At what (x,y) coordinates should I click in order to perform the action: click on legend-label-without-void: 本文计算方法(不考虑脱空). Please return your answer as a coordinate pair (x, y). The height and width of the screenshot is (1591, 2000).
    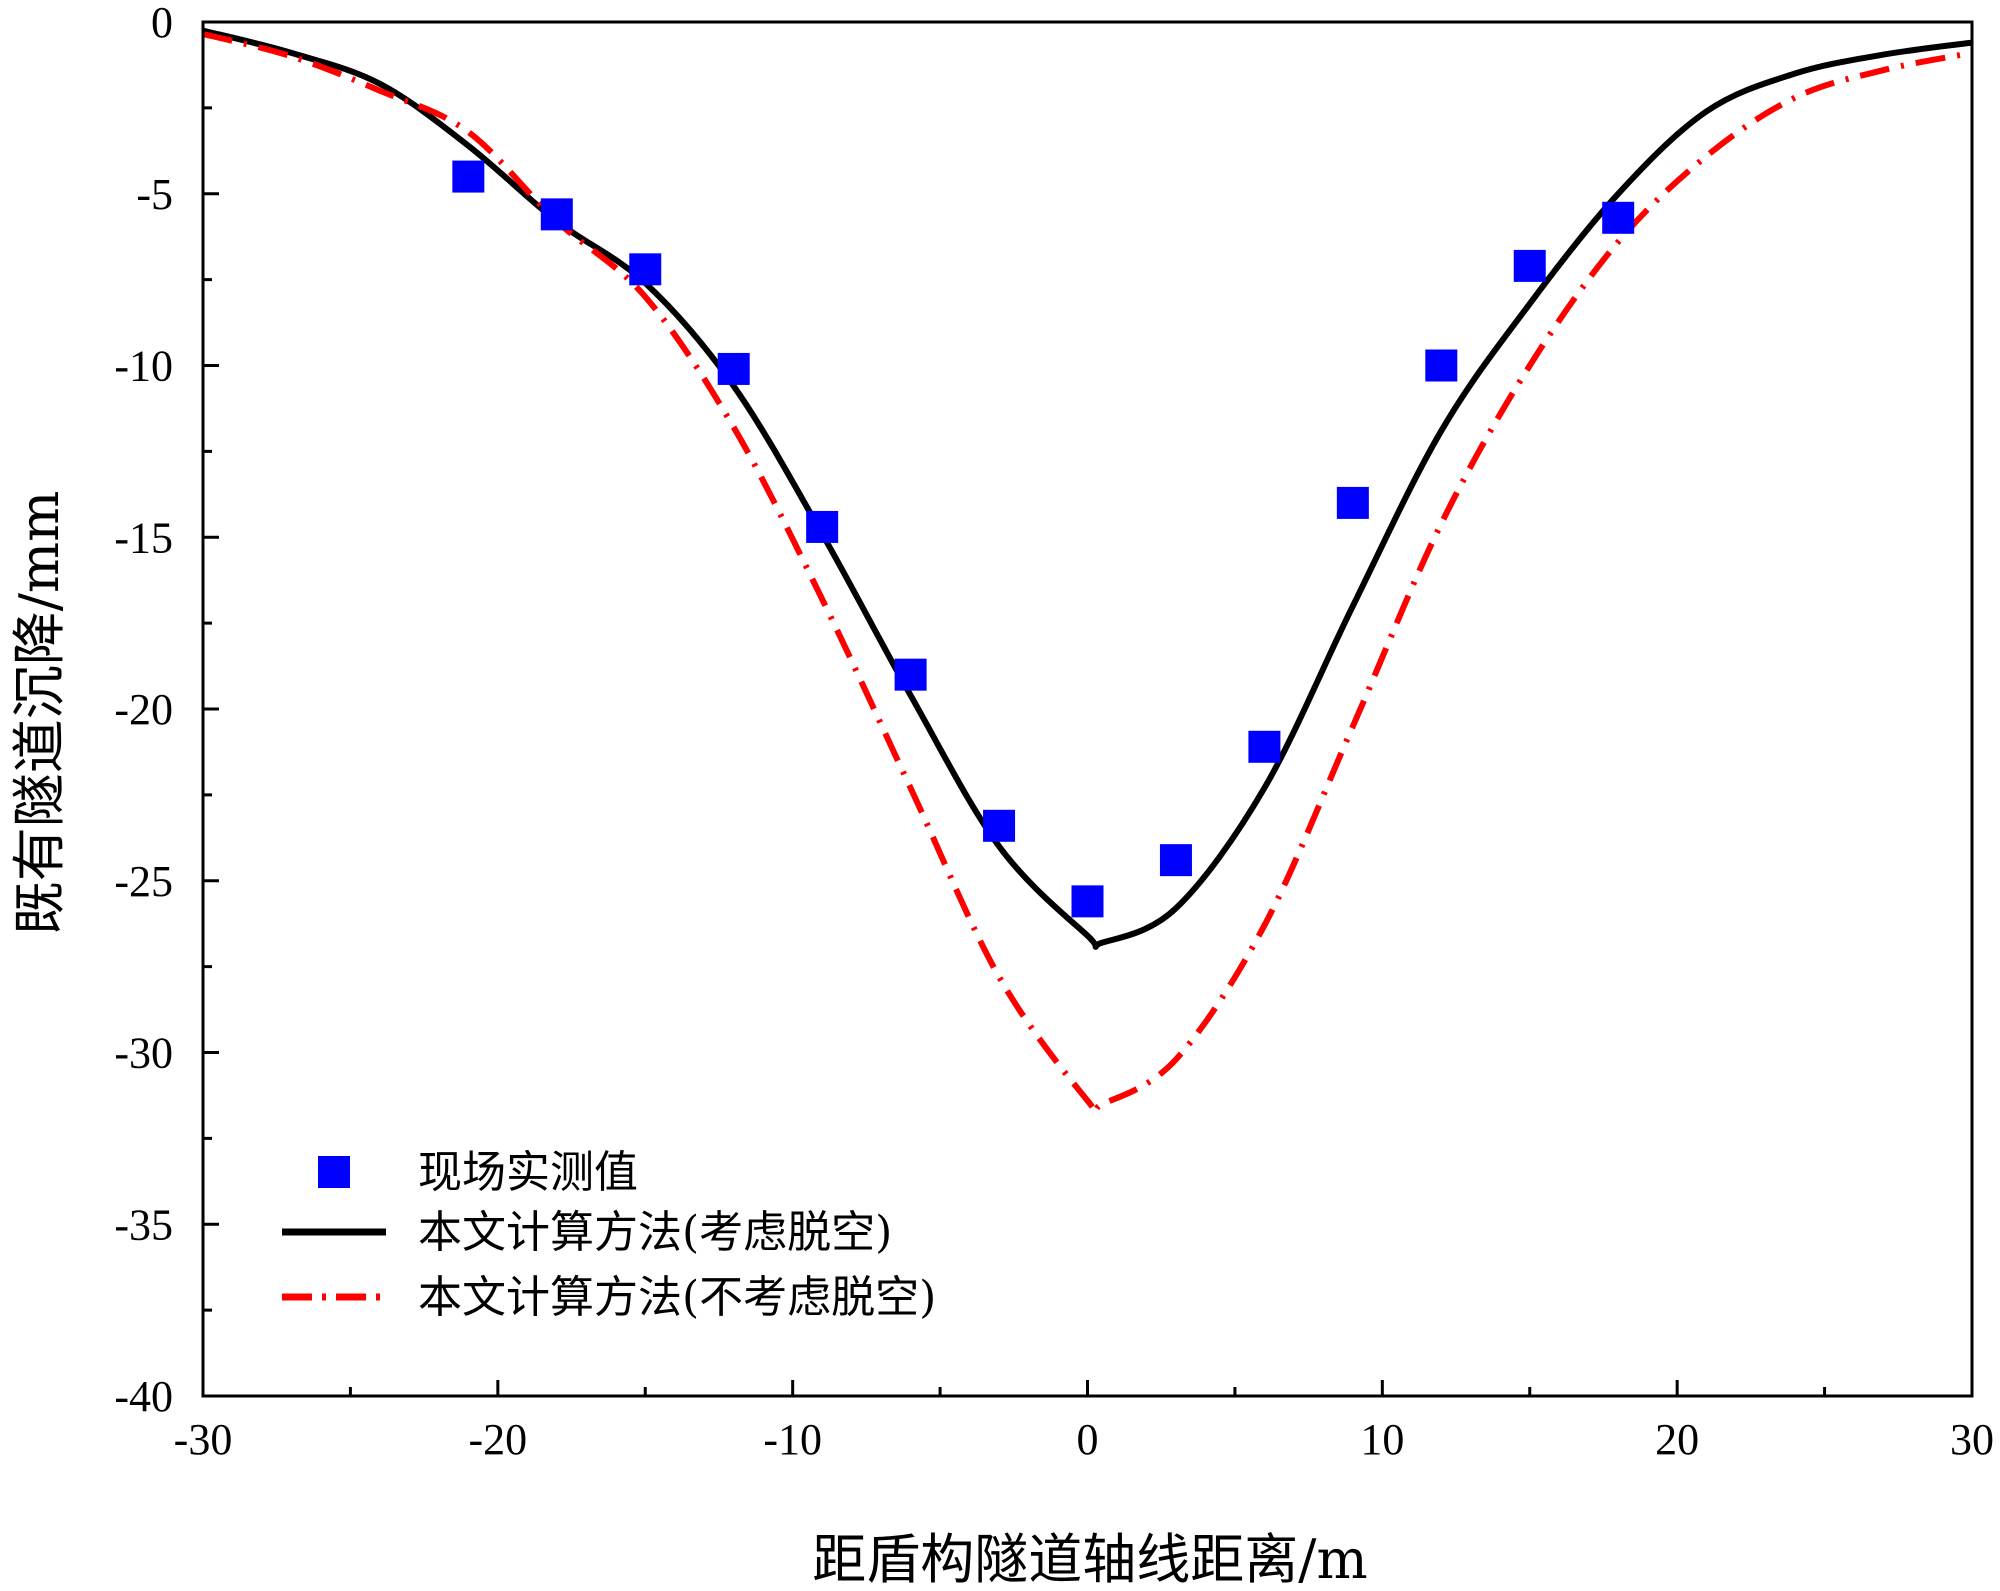
    Looking at the image, I should click on (677, 1297).